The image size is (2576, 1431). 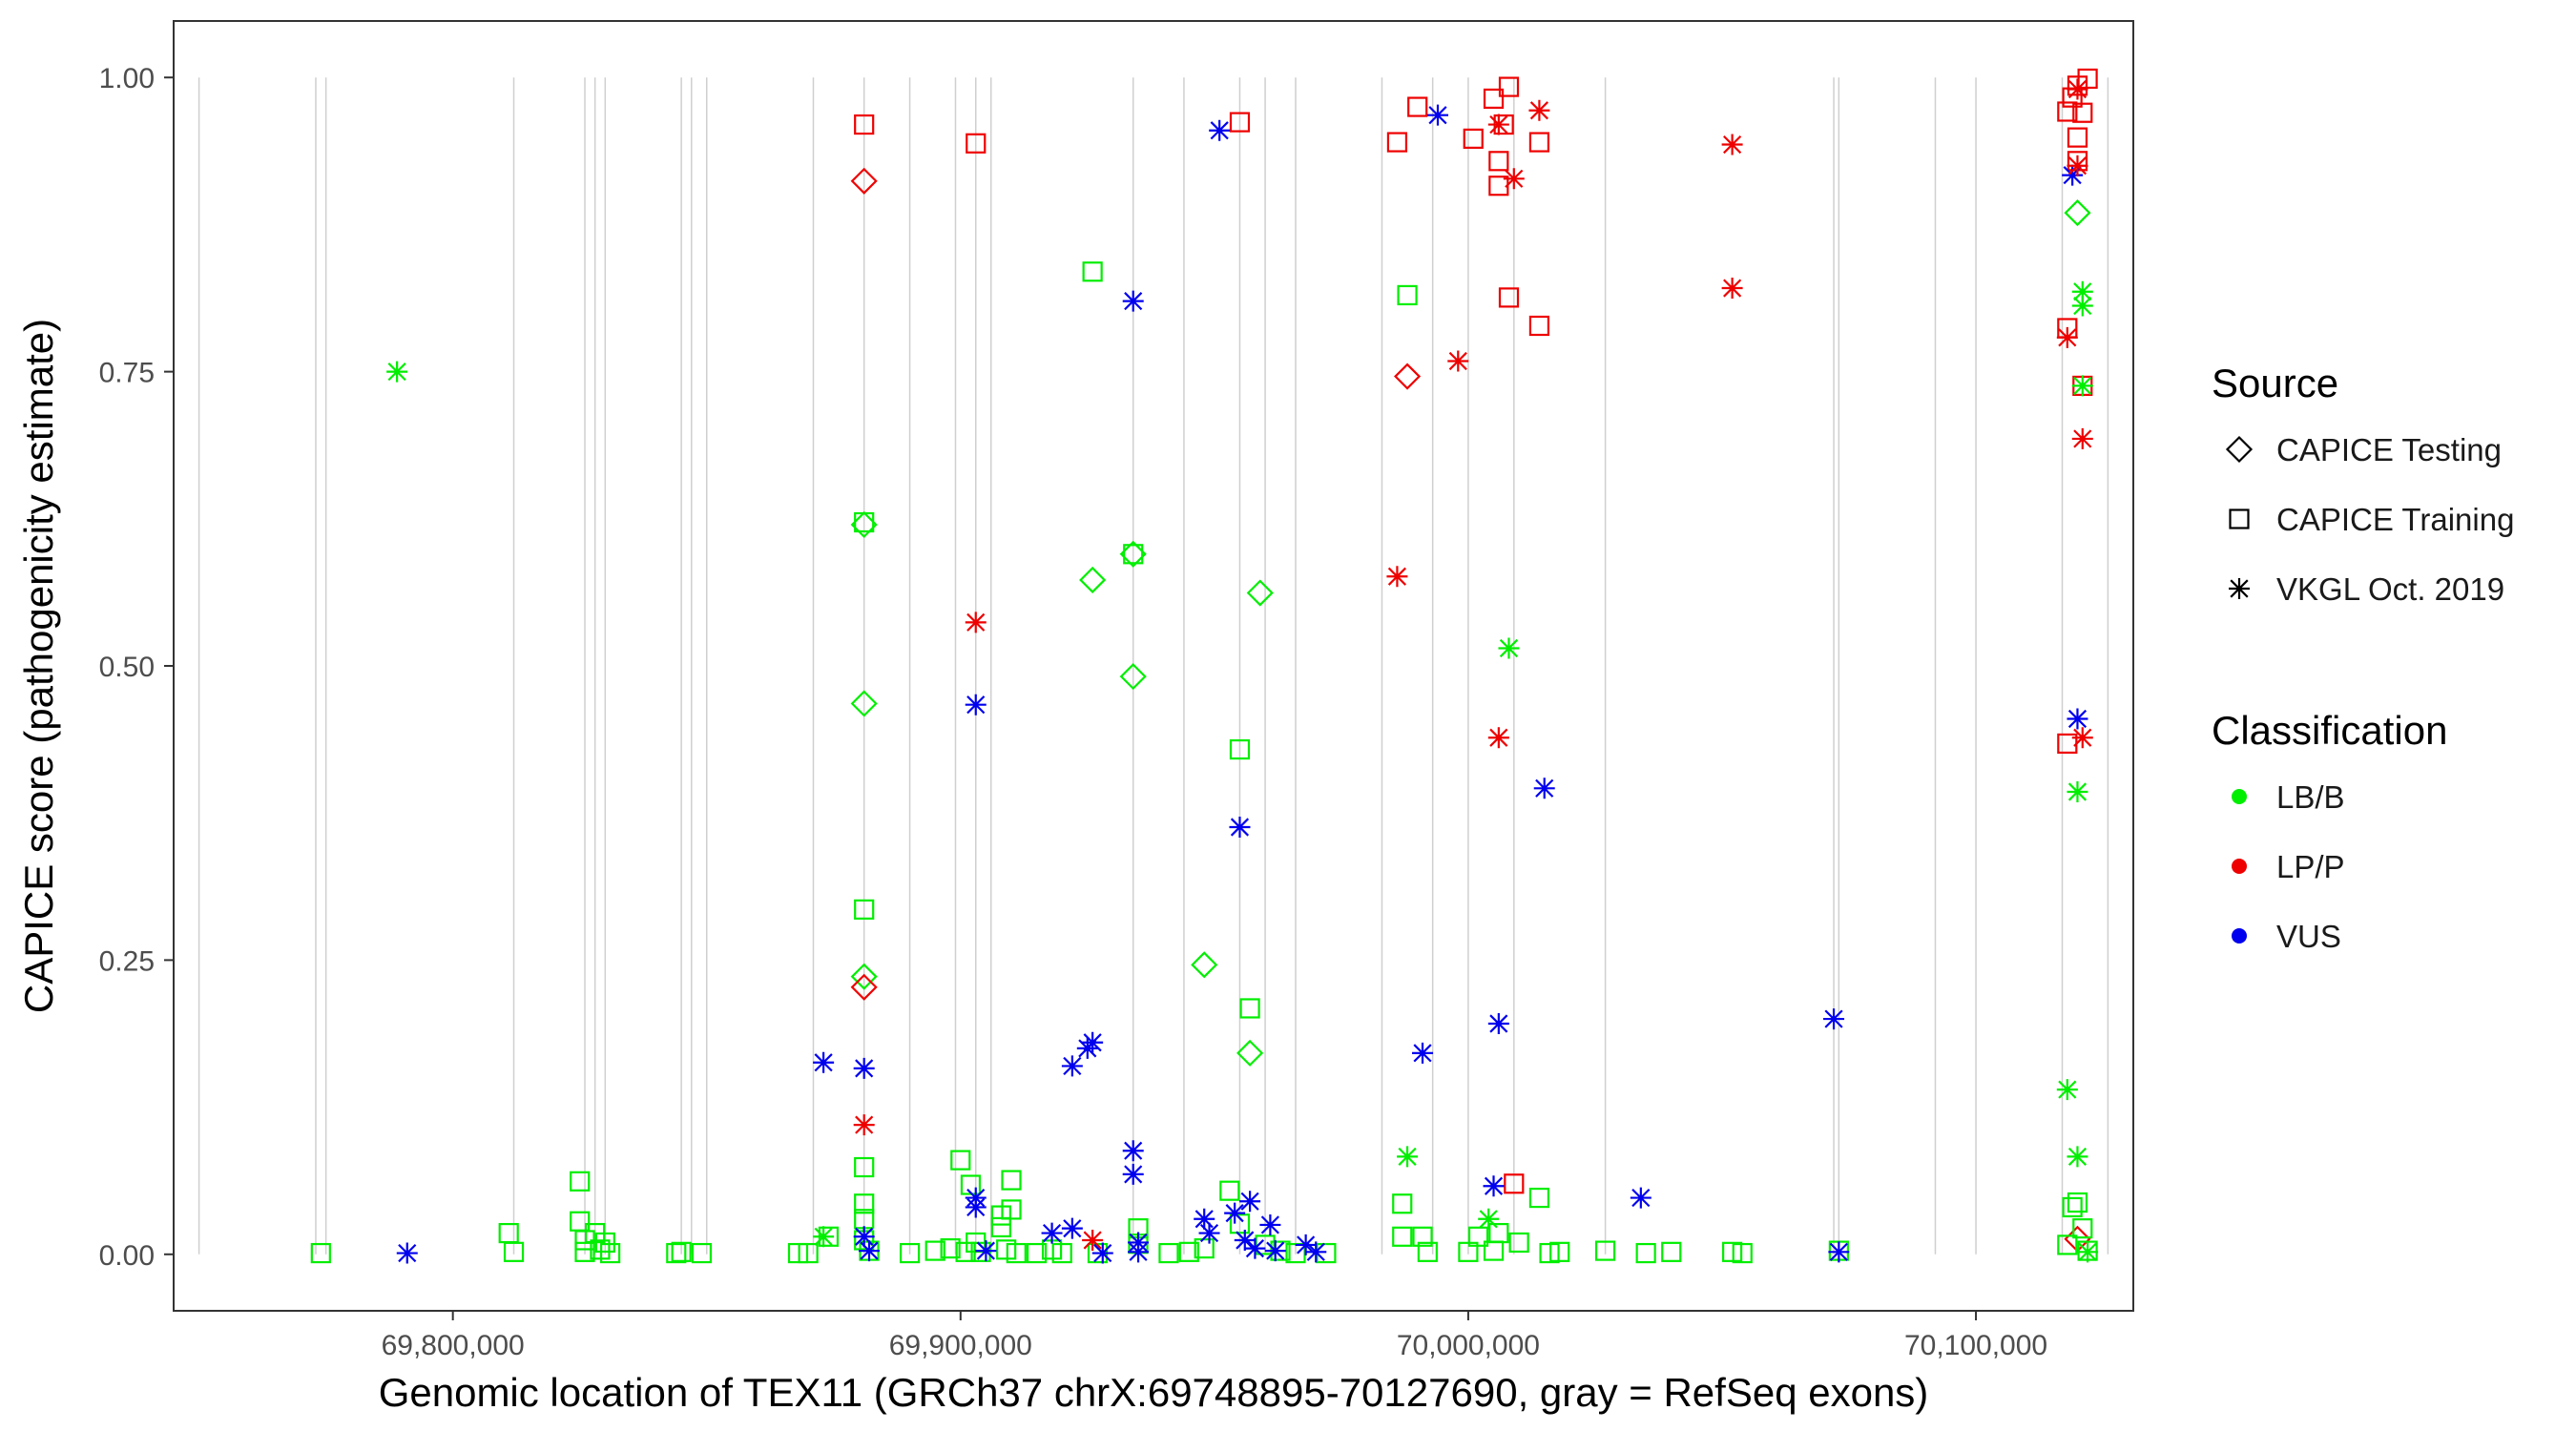 I want to click on legend-source-label: VKGL Oct. 2019, so click(x=2390, y=589).